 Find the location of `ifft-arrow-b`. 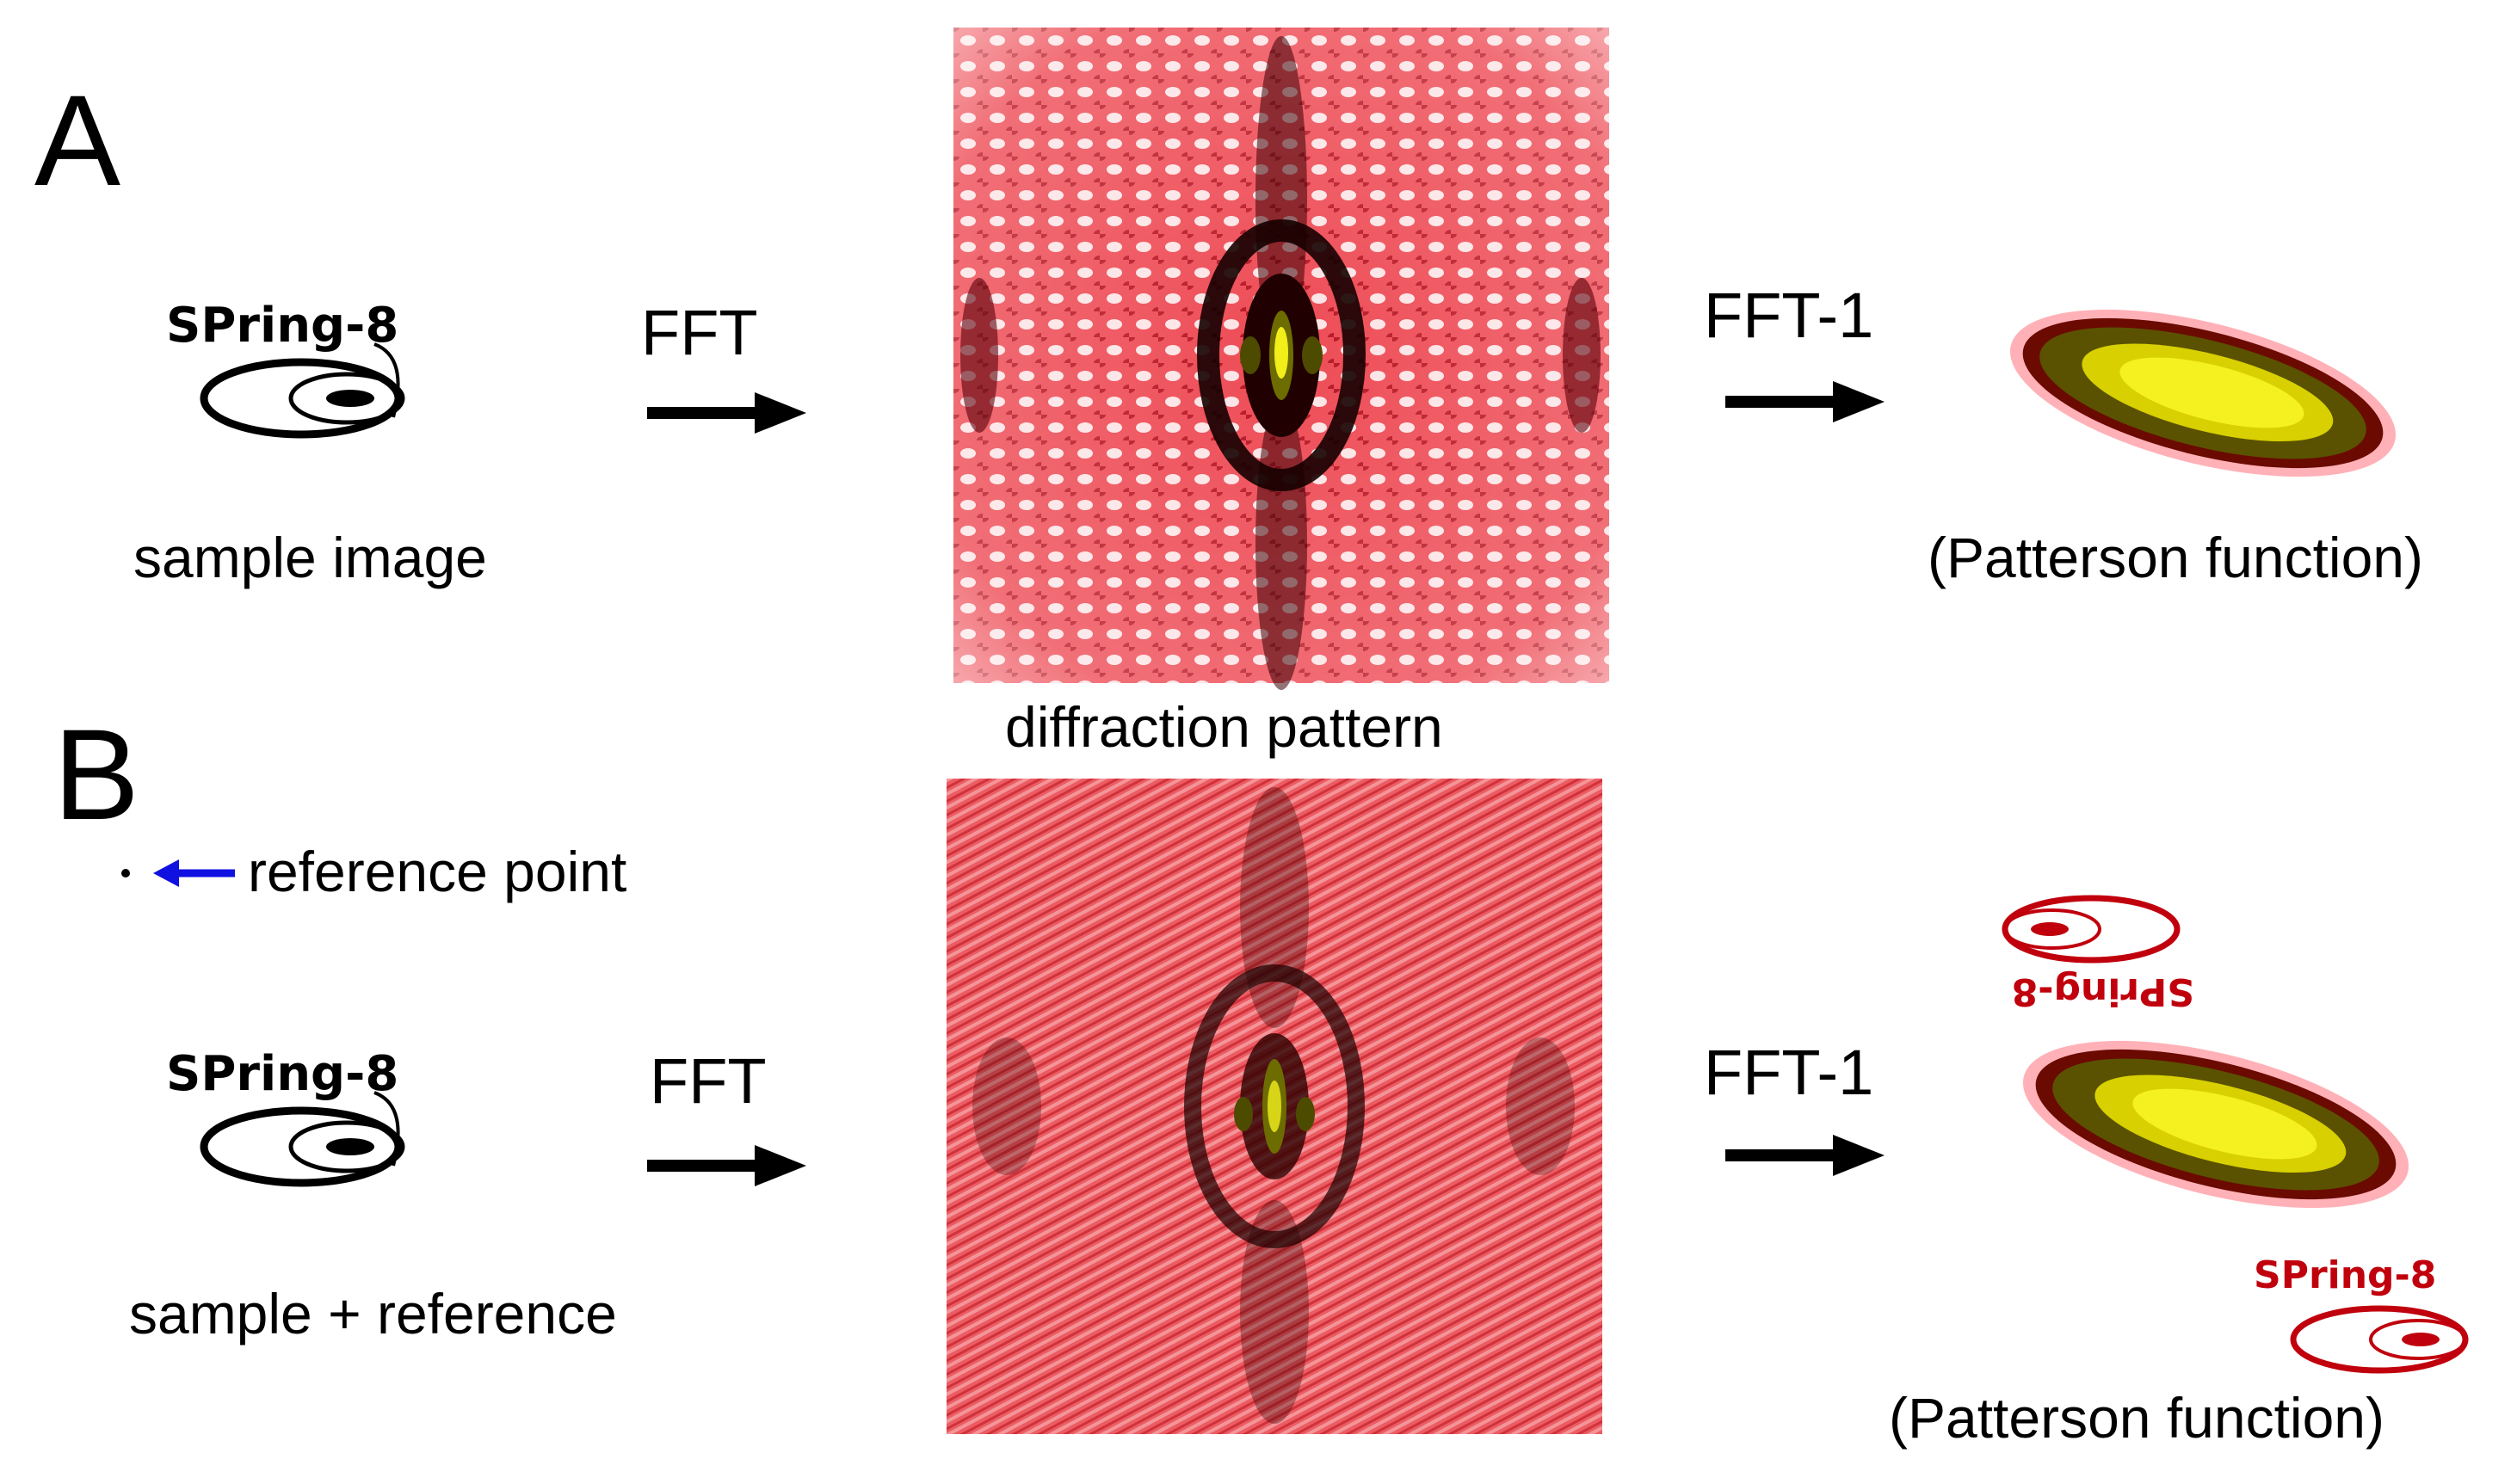

ifft-arrow-b is located at coordinates (1805, 1155).